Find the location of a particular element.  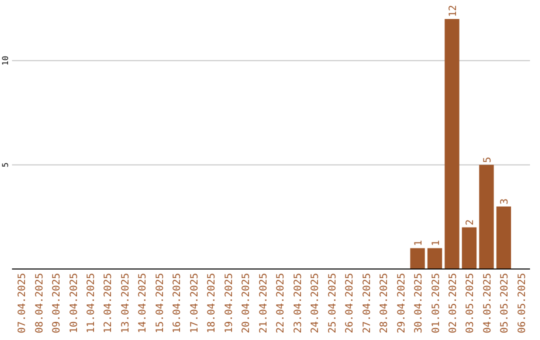

data-label: 12 is located at coordinates (453, 10).